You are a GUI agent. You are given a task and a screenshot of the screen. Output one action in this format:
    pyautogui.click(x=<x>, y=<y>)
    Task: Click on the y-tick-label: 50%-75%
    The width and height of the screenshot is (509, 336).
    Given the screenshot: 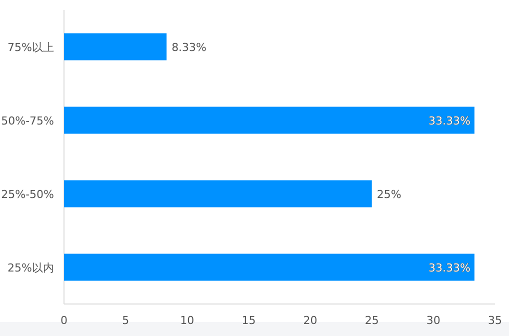 What is the action you would take?
    pyautogui.click(x=27, y=121)
    